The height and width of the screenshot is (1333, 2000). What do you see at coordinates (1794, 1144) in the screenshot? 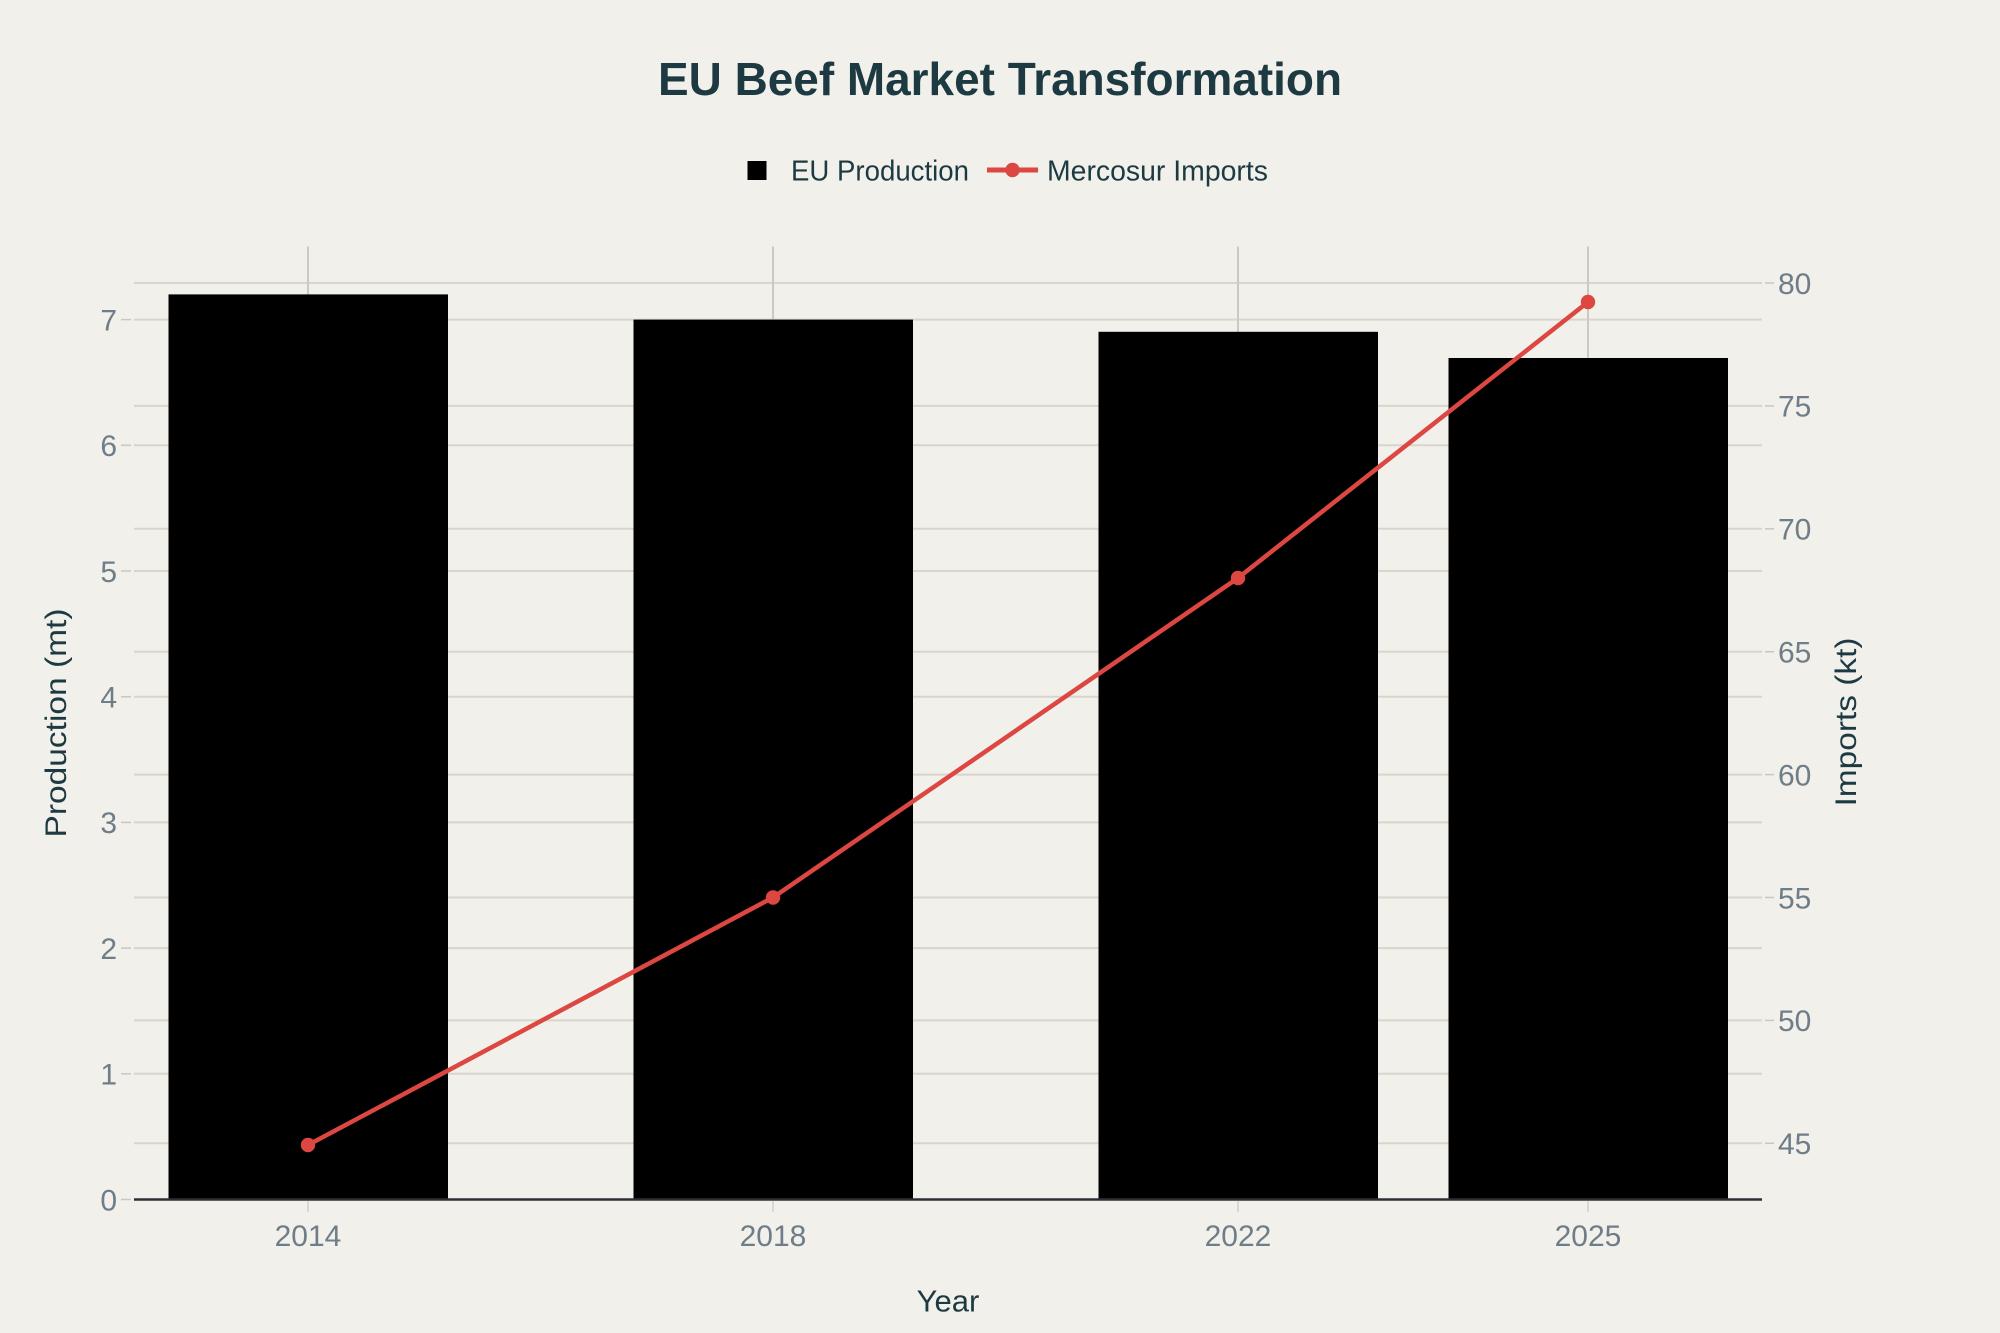
I see `svg-text: 45` at bounding box center [1794, 1144].